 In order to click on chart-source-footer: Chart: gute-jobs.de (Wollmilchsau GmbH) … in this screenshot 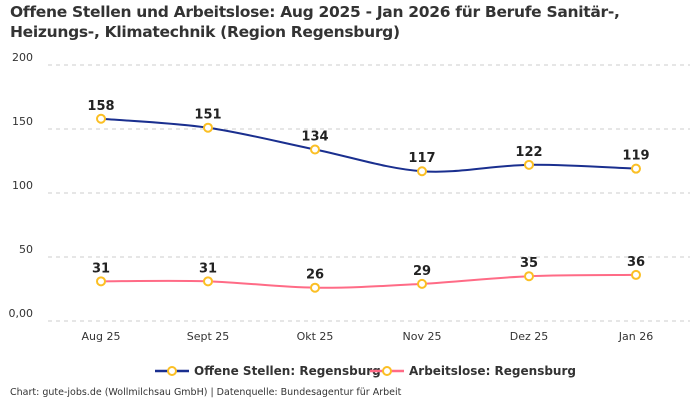, I will do `click(206, 392)`.